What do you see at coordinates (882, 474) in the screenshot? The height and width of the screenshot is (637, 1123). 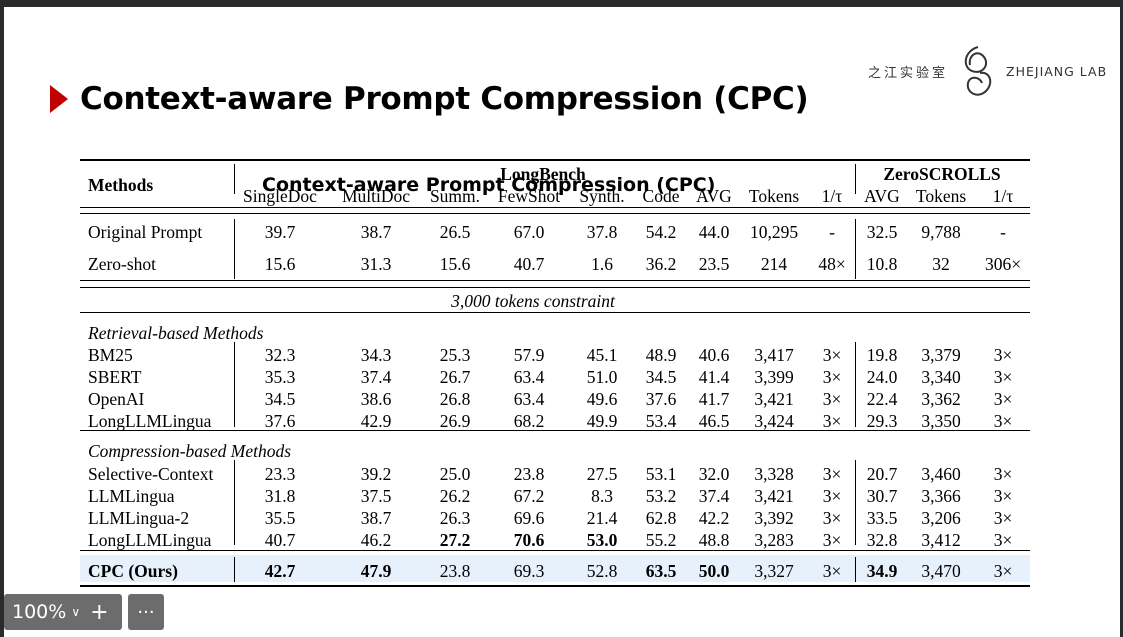 I see `table-cell: 20.7` at bounding box center [882, 474].